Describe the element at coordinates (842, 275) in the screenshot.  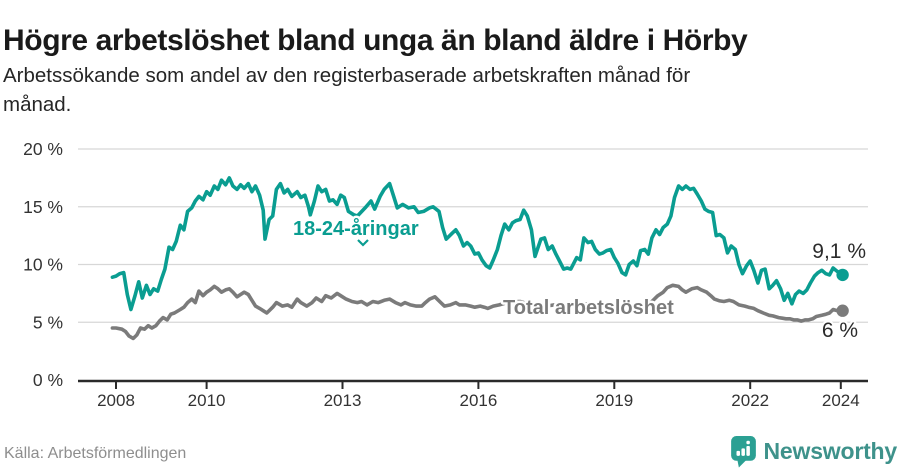
I see `series-end-dot-youth` at that location.